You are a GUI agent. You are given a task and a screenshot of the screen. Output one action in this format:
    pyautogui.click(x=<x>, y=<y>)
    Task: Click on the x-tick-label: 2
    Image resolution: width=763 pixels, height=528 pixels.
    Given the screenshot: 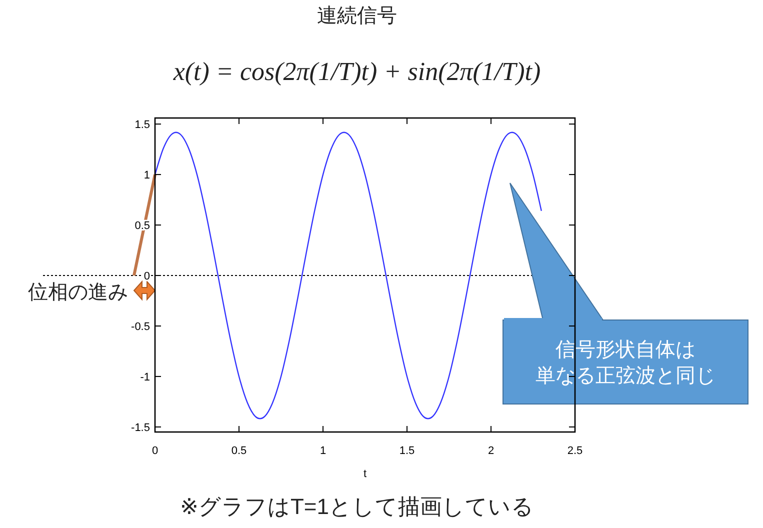 What is the action you would take?
    pyautogui.click(x=491, y=451)
    